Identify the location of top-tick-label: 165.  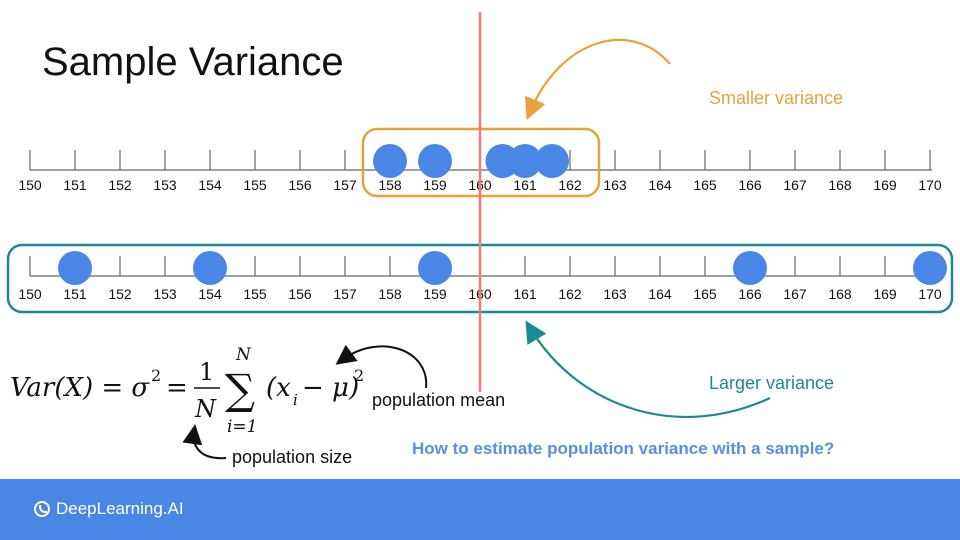
(705, 185).